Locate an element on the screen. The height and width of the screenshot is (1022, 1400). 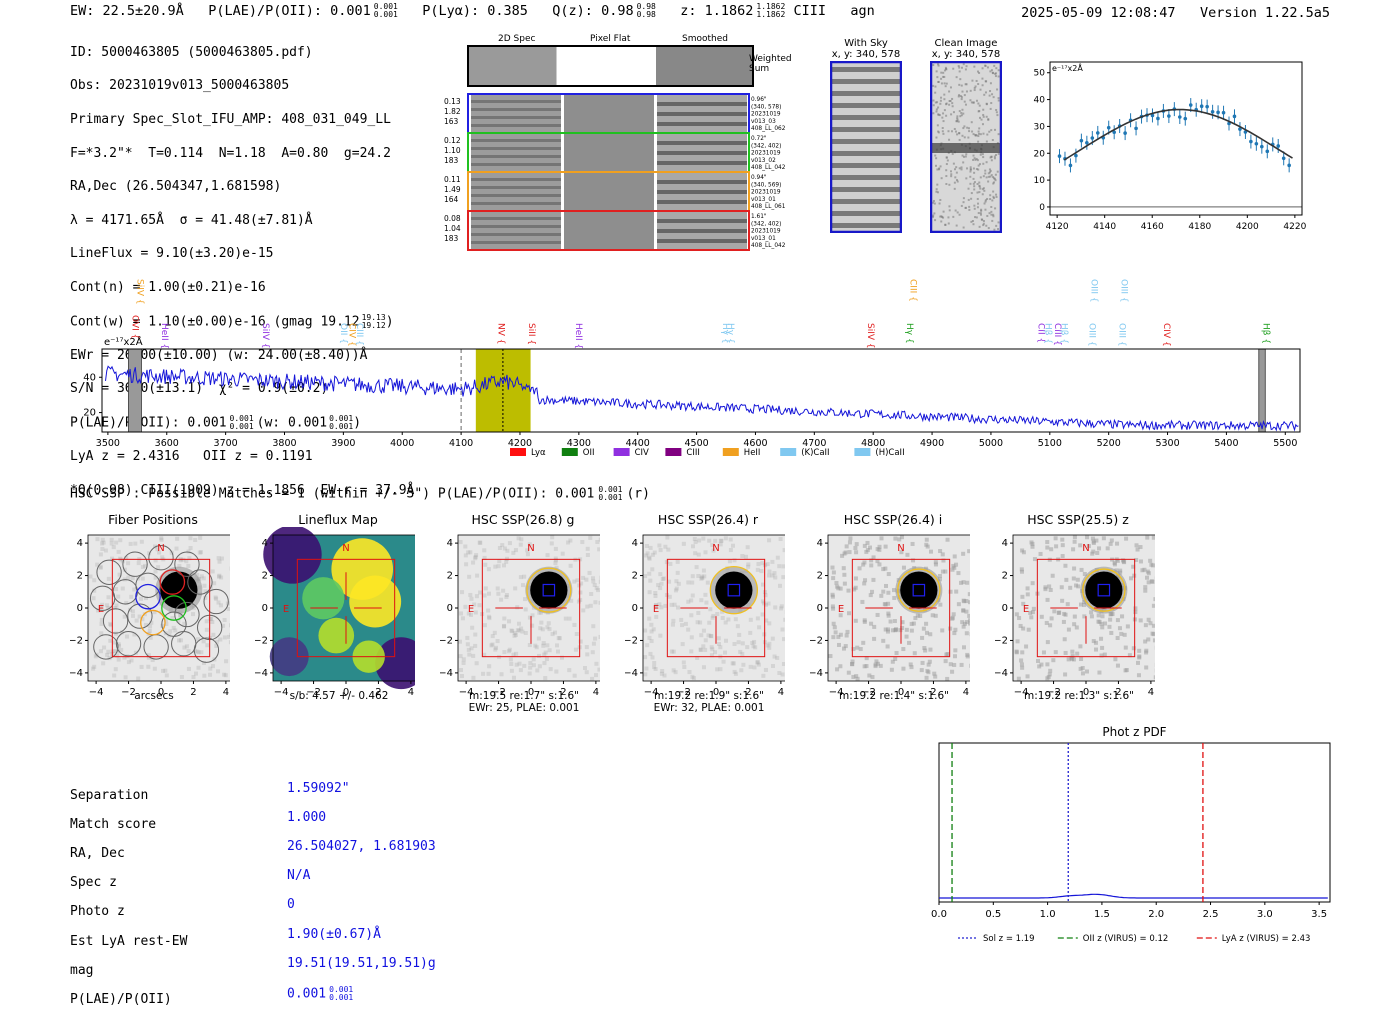
header-version: Version 1.22.5a5 is located at coordinates (1265, 13).